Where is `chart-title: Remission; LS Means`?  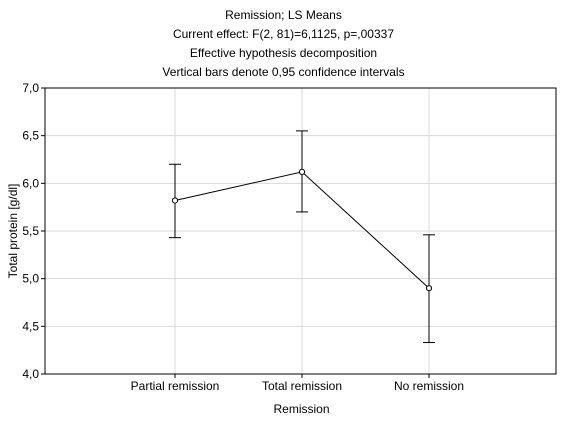 chart-title: Remission; LS Means is located at coordinates (283, 15).